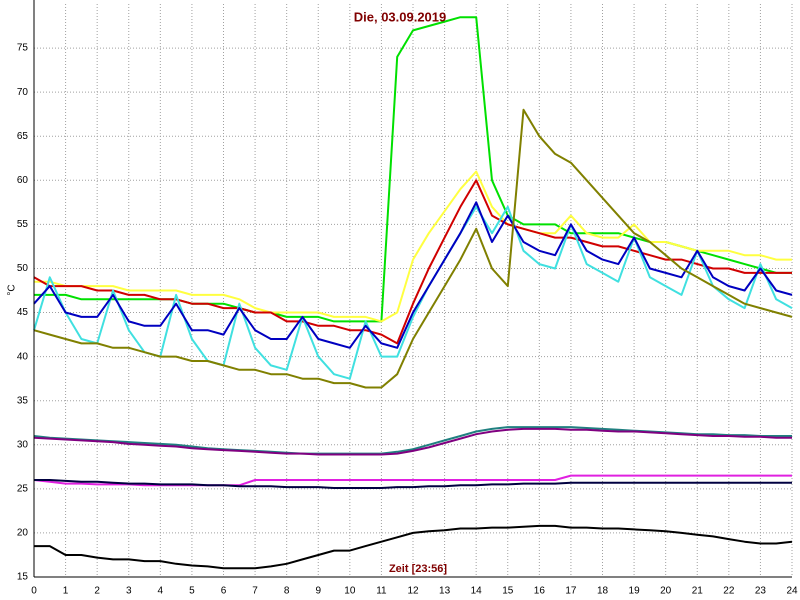 This screenshot has height=600, width=800. Describe the element at coordinates (23, 356) in the screenshot. I see `y-tick-label: 40` at that location.